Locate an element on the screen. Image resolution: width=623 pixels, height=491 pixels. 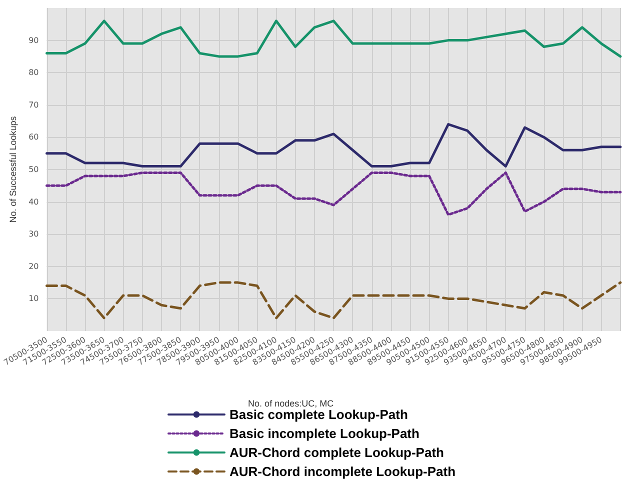
y-tick-label: 10 is located at coordinates (33, 299).